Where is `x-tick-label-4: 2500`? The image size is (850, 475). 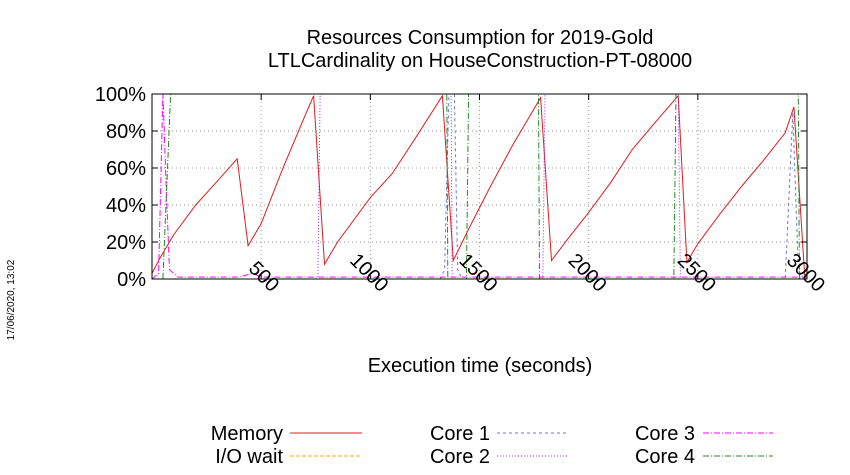 x-tick-label-4: 2500 is located at coordinates (696, 273).